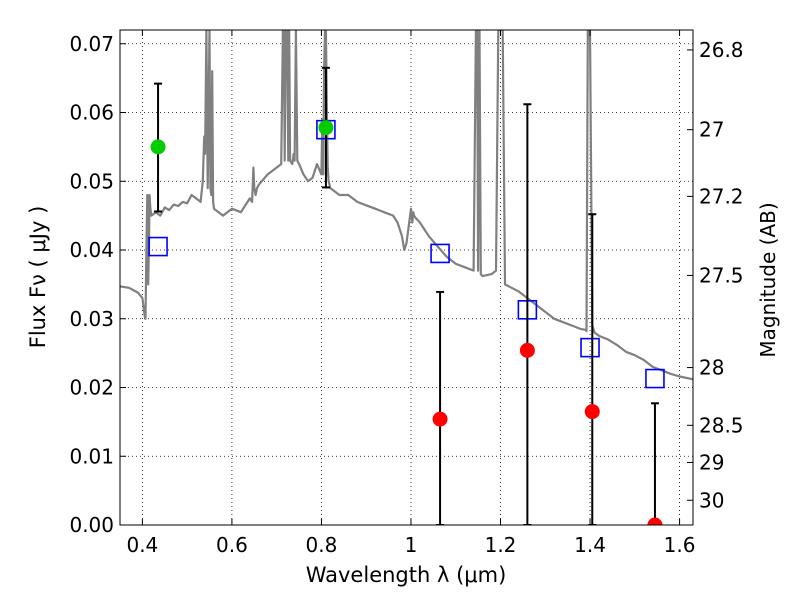  I want to click on x-tick-label: 1.6, so click(680, 545).